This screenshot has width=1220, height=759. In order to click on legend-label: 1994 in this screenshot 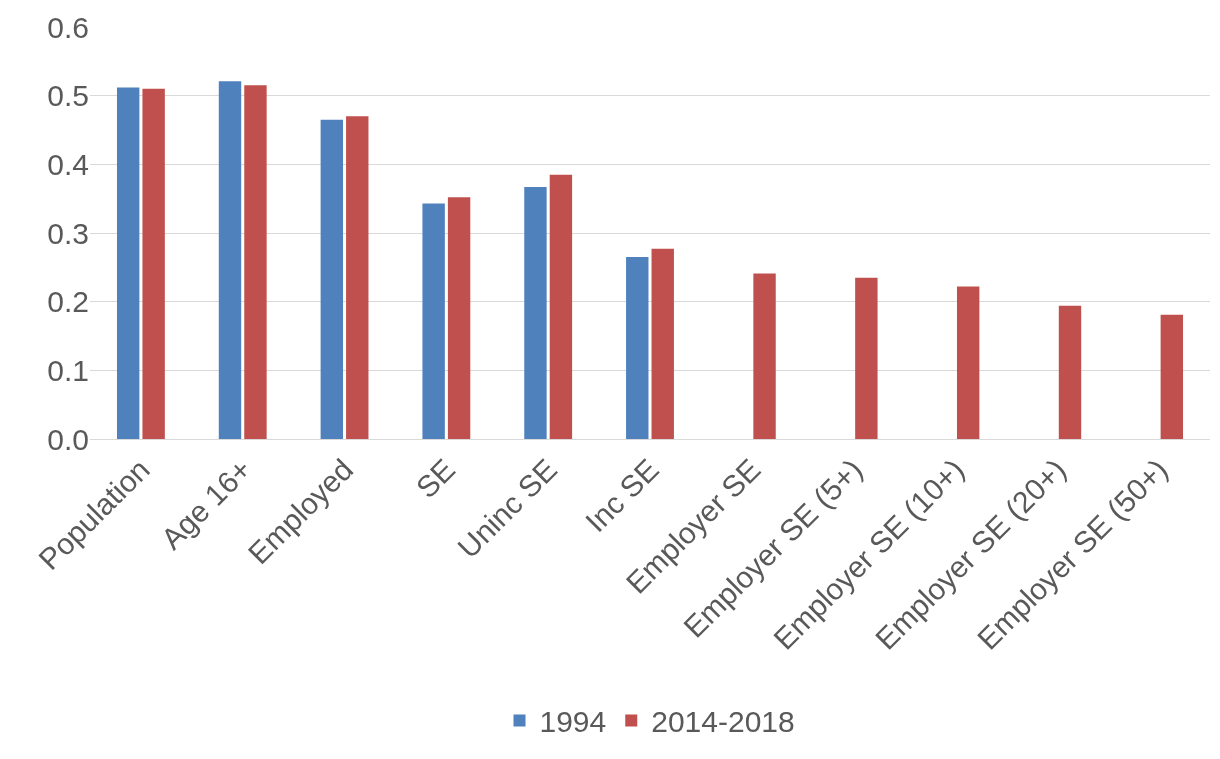, I will do `click(573, 722)`.